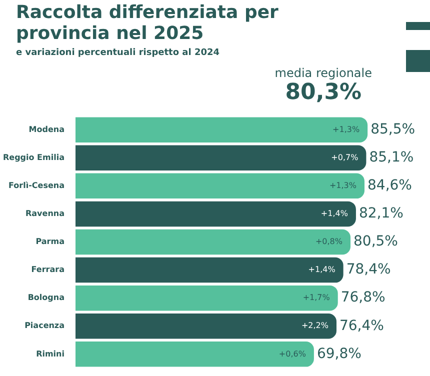 This screenshot has width=430, height=376. What do you see at coordinates (363, 298) in the screenshot?
I see `data-label: 76,8%` at bounding box center [363, 298].